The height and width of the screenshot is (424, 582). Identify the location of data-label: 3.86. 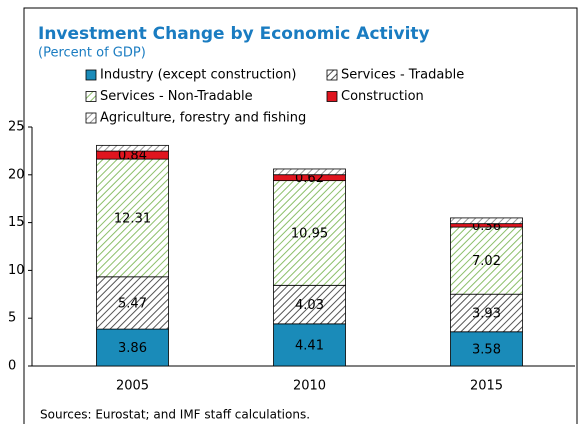
(132, 348).